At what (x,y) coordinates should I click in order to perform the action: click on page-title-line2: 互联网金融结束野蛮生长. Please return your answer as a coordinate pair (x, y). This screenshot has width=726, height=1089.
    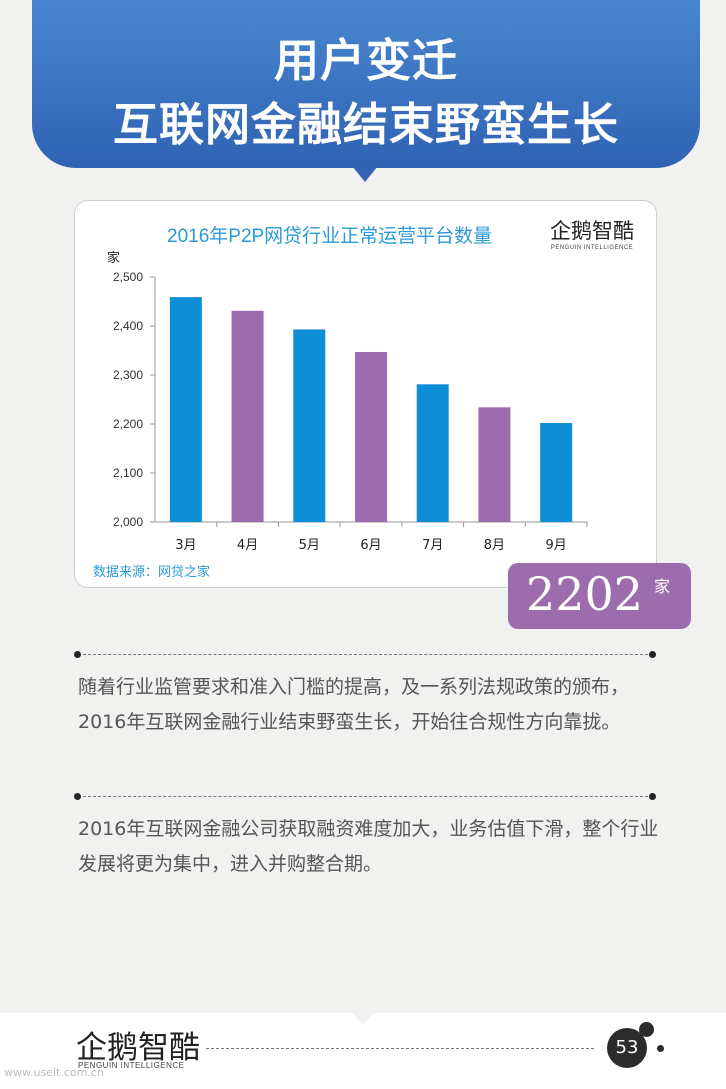
    Looking at the image, I should click on (365, 124).